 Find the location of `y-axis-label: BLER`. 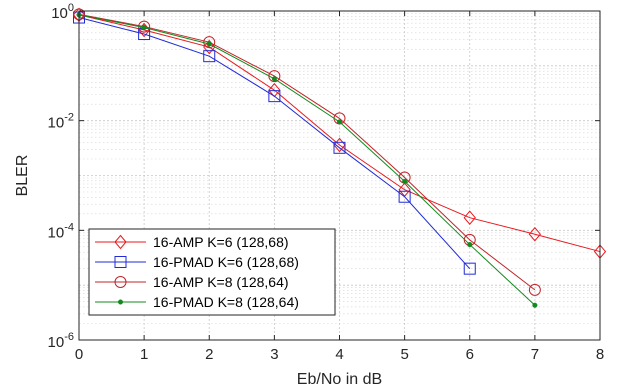

y-axis-label: BLER is located at coordinates (22, 176).